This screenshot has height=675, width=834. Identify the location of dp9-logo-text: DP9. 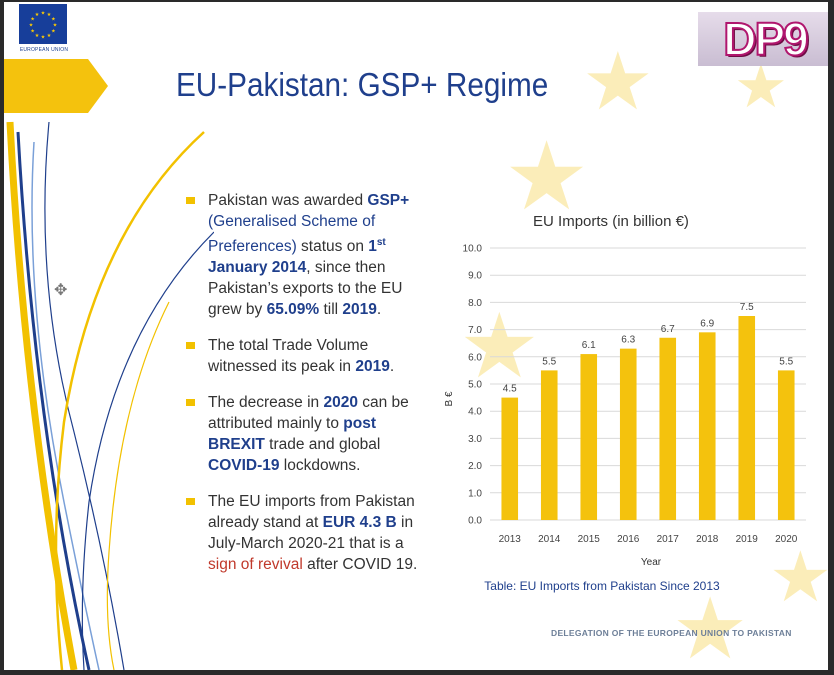
(766, 39).